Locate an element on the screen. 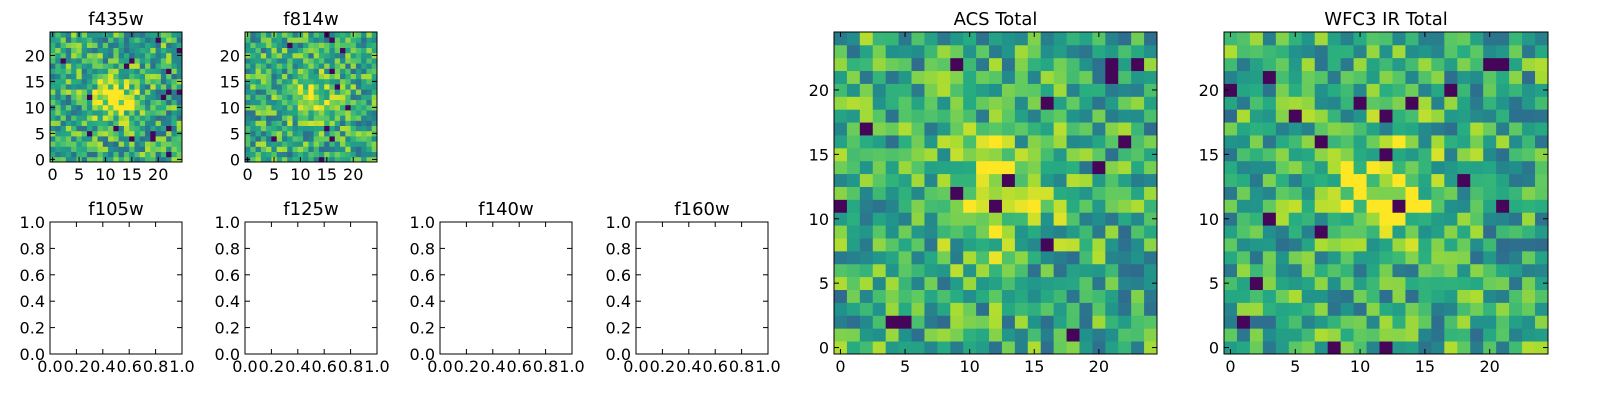  x-tick-label: 0.0 is located at coordinates (635, 366).